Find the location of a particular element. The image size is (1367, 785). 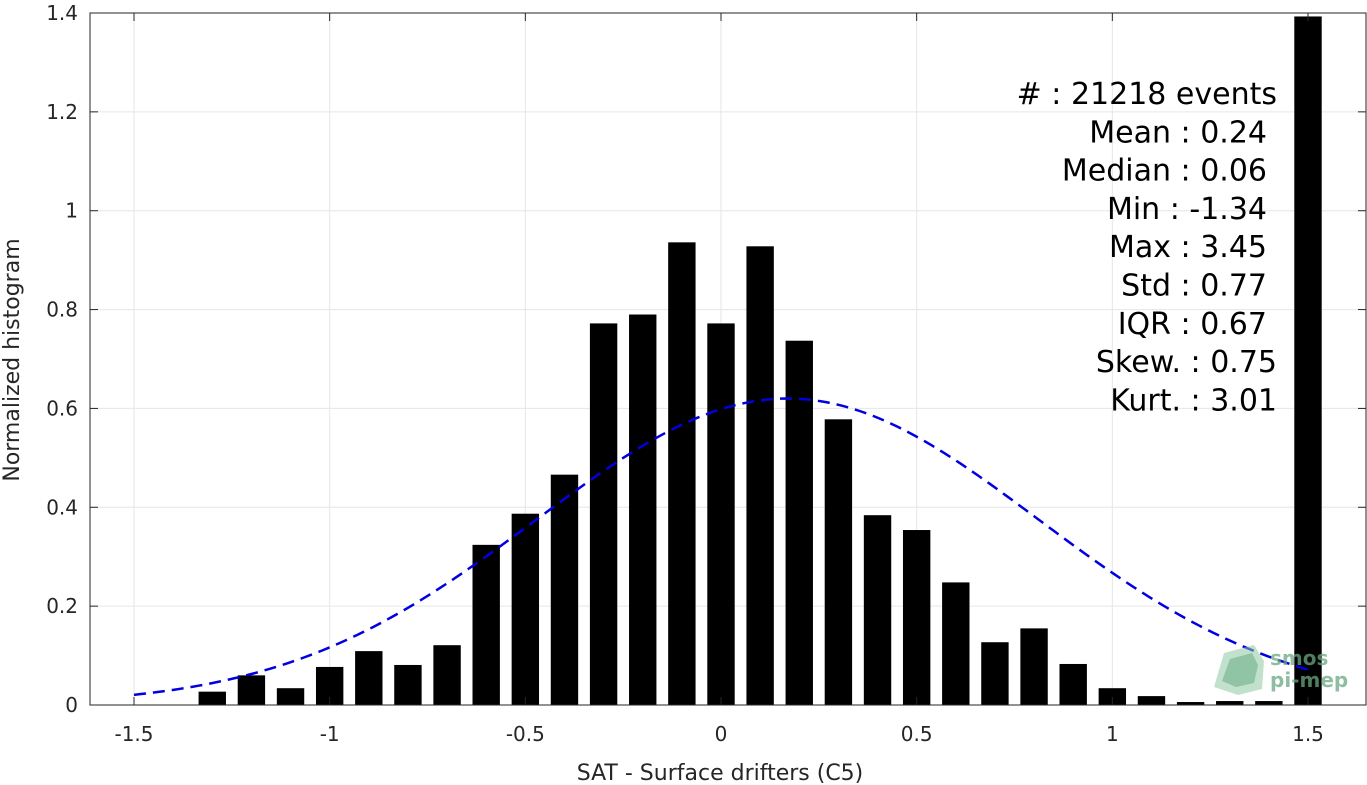

watermark-line1: smos is located at coordinates (1299, 658).